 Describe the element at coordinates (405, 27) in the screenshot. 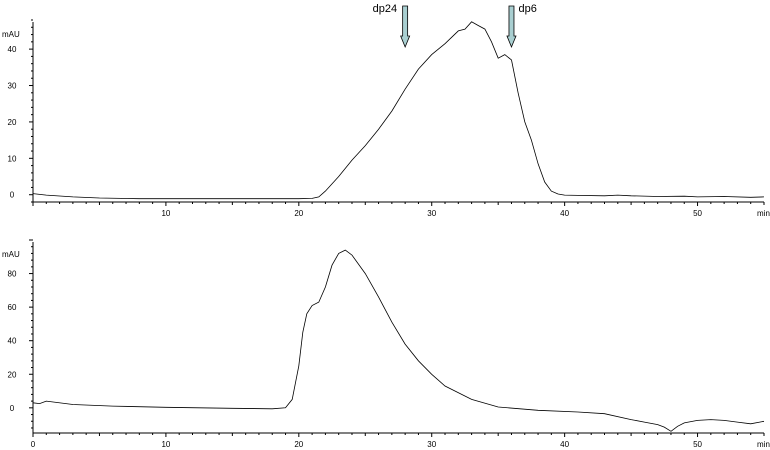

I see `marker-arrow-dp24` at that location.